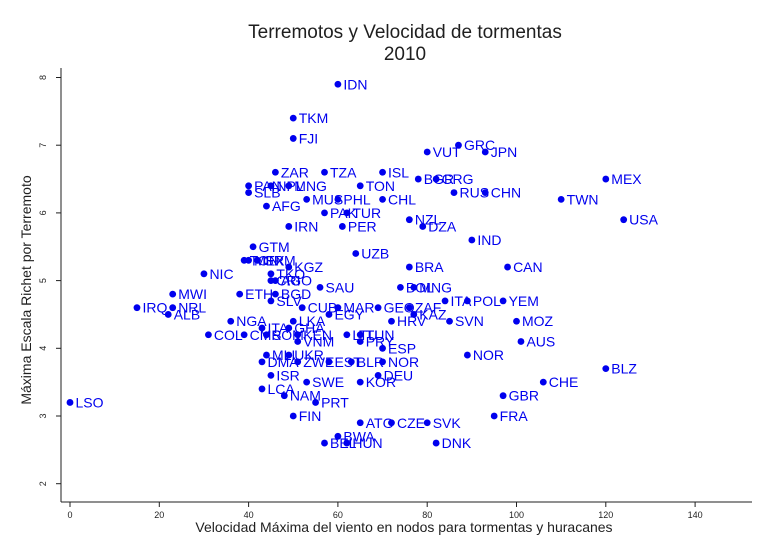 The width and height of the screenshot is (760, 546). I want to click on data-point-label: ITA, so click(461, 301).